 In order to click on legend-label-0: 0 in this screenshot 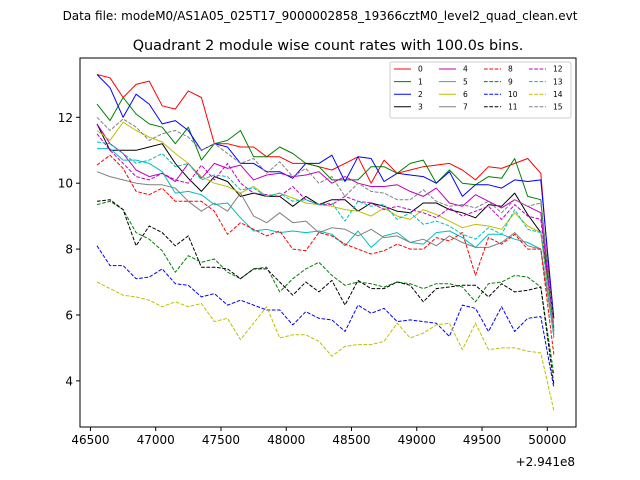, I will do `click(420, 69)`.